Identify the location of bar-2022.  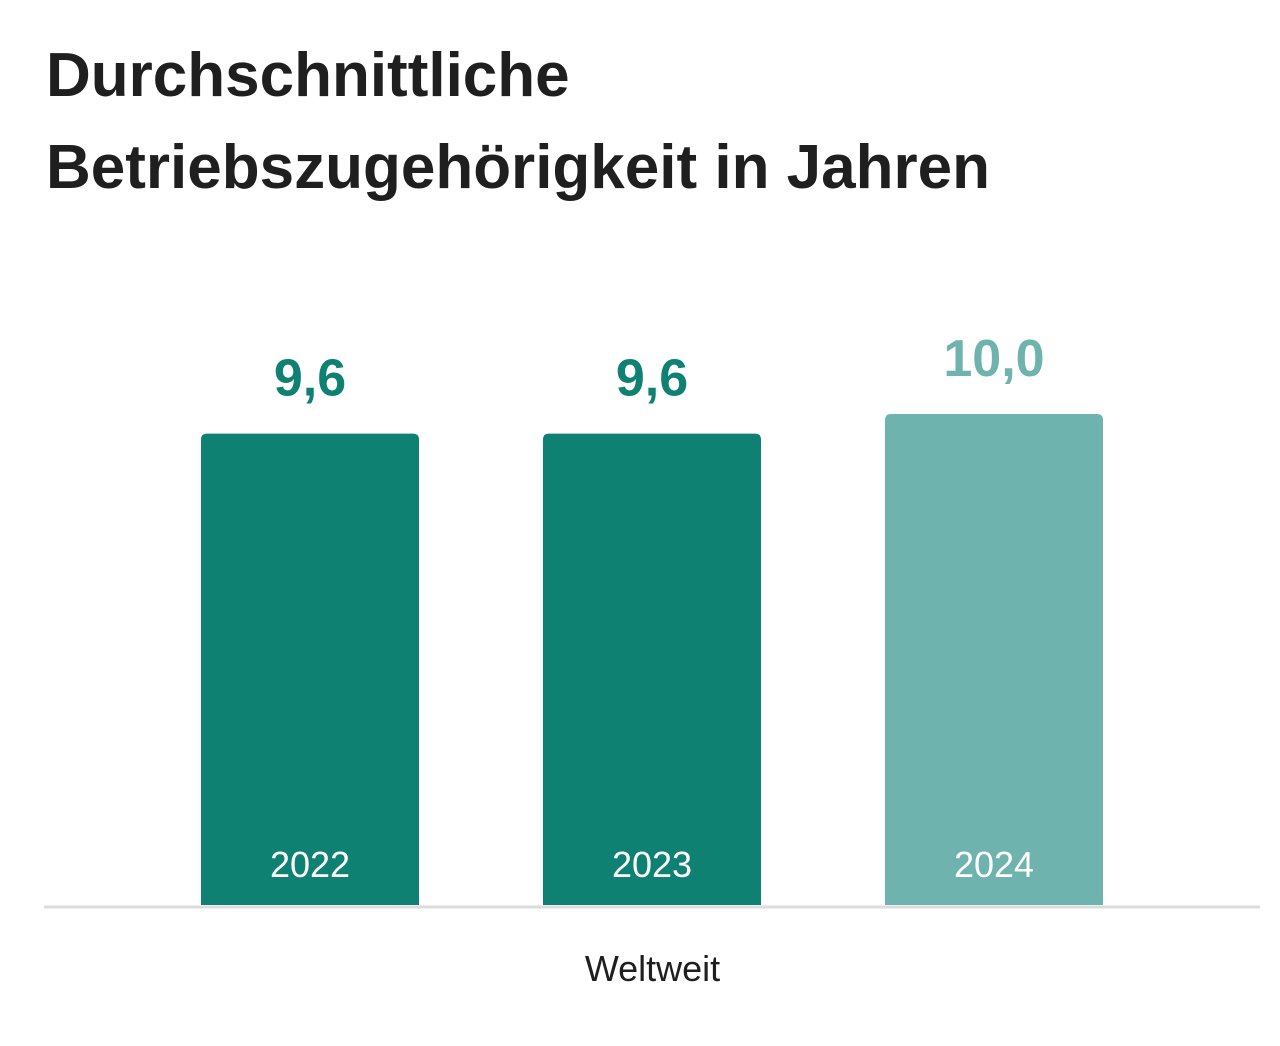
(310, 669).